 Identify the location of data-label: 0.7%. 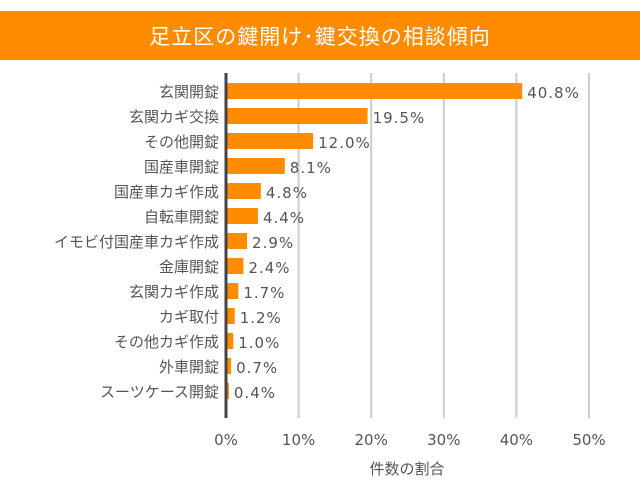
(257, 368).